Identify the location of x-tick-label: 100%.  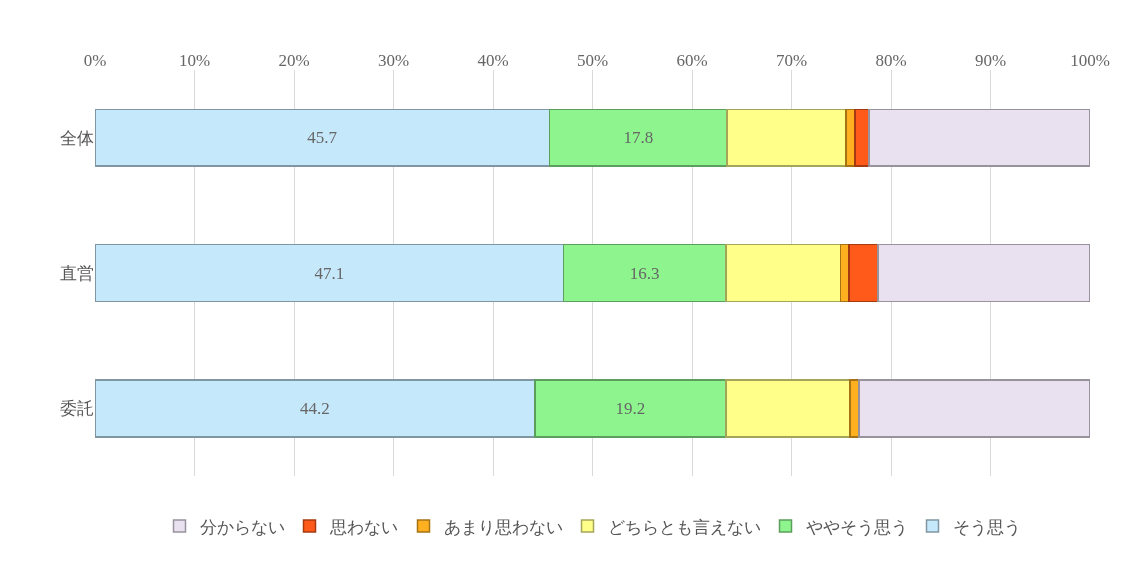
(1090, 60).